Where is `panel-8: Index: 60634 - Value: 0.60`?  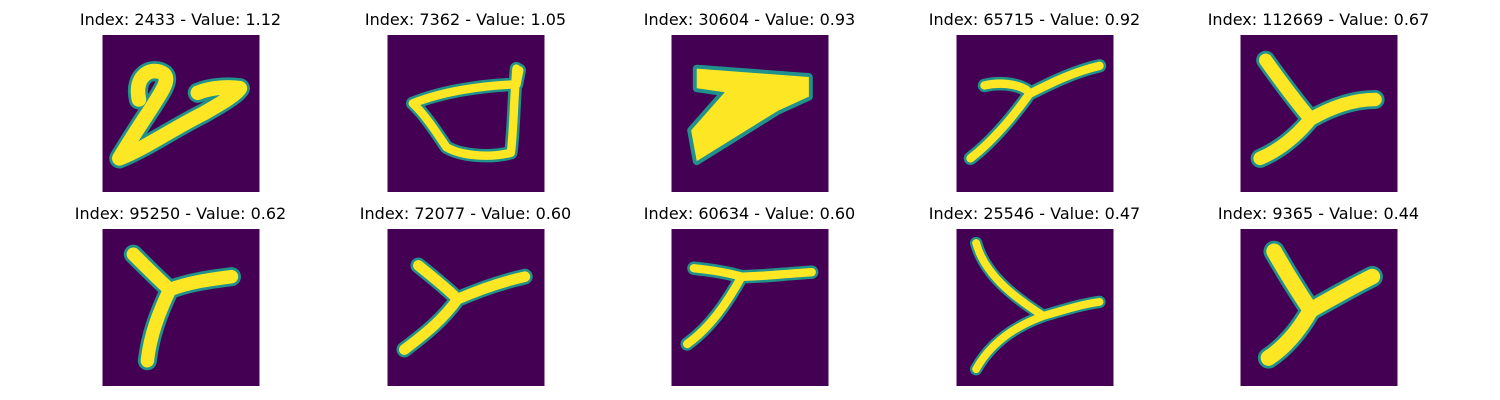 panel-8: Index: 60634 - Value: 0.60 is located at coordinates (749, 299).